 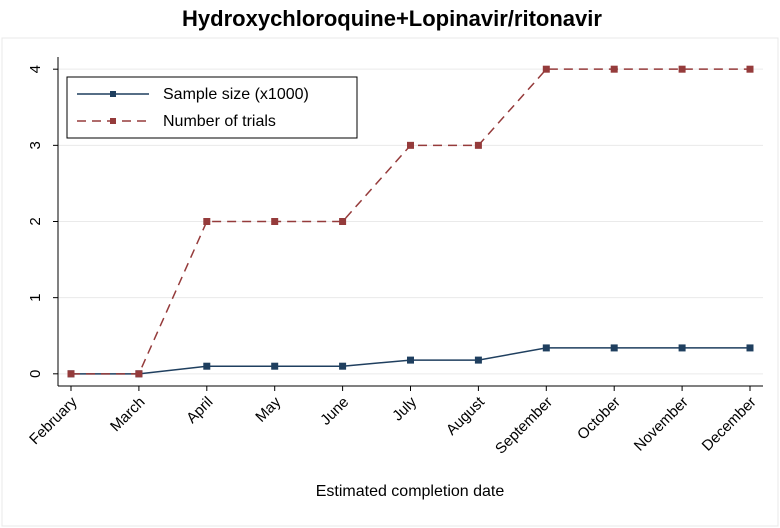 I want to click on legend-box, so click(x=212, y=107).